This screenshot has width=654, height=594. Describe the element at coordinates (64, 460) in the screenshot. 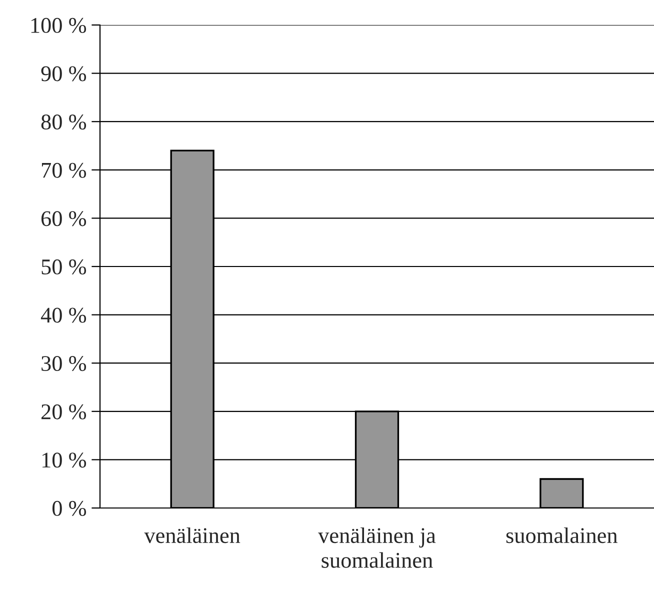

I see `y-tick-label: 10 %` at that location.